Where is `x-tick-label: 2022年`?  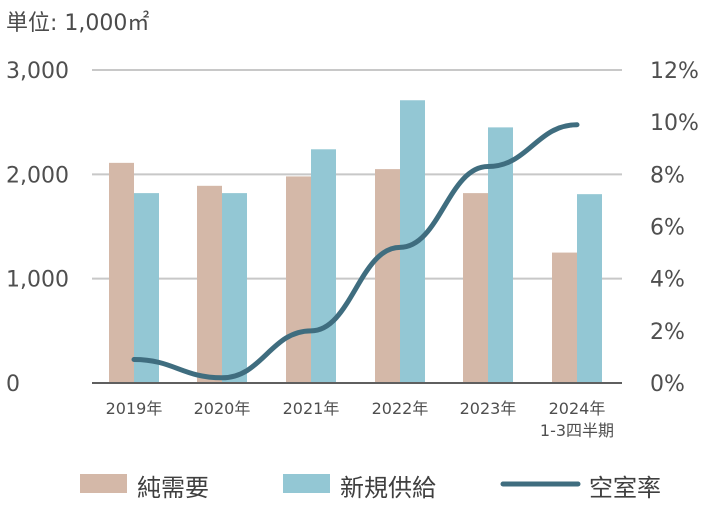
x-tick-label: 2022年 is located at coordinates (400, 408).